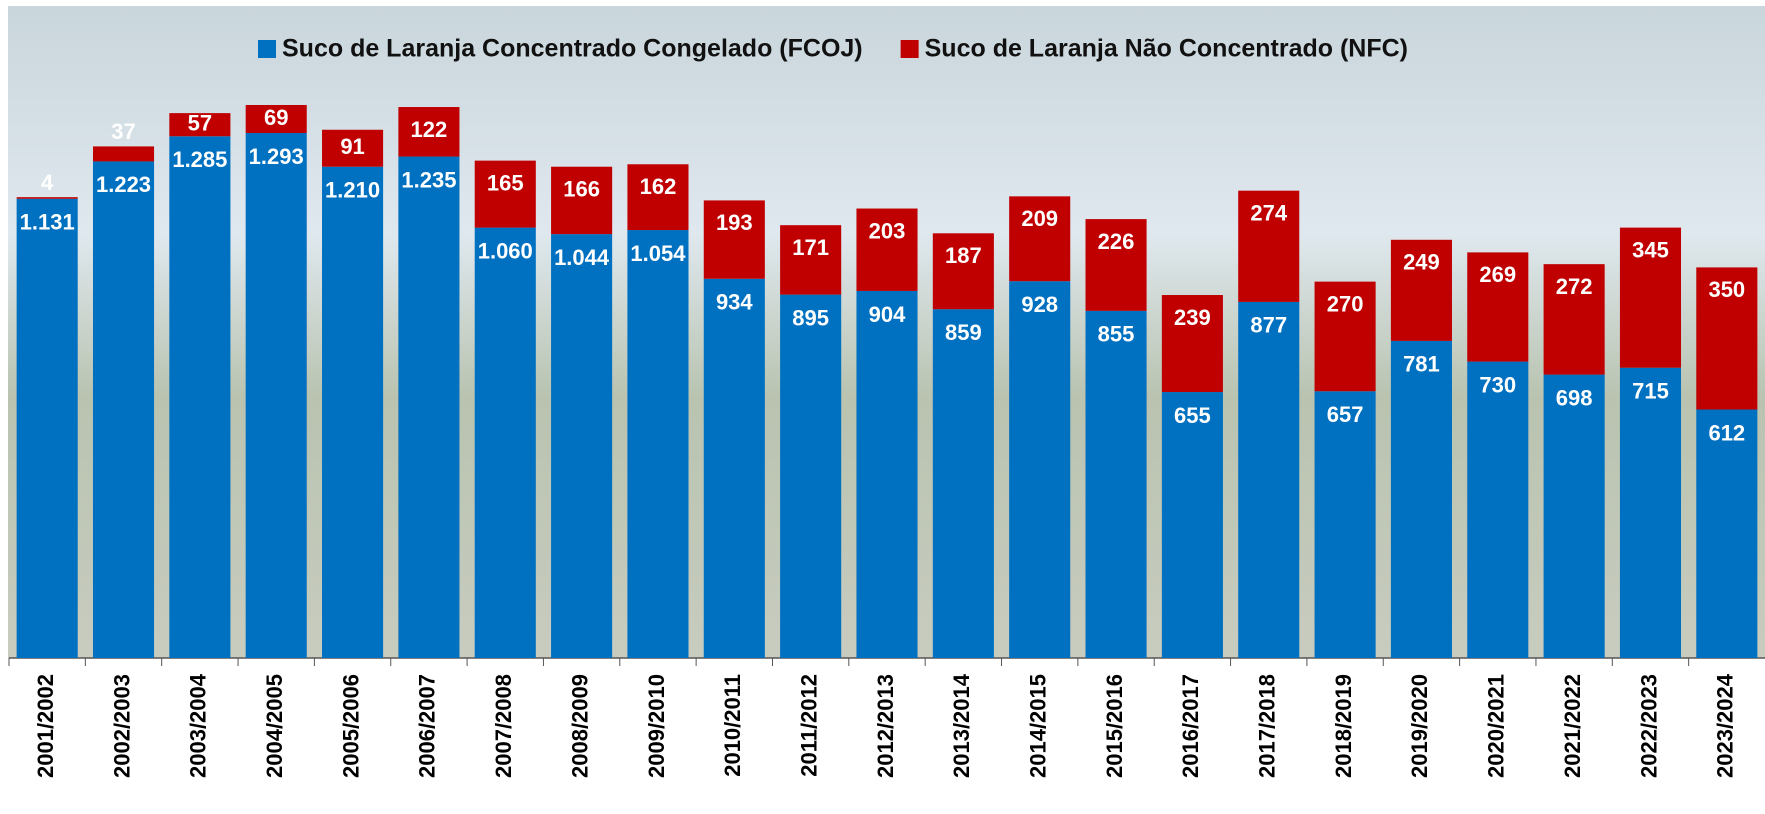  I want to click on value-label: 1.285, so click(199, 159).